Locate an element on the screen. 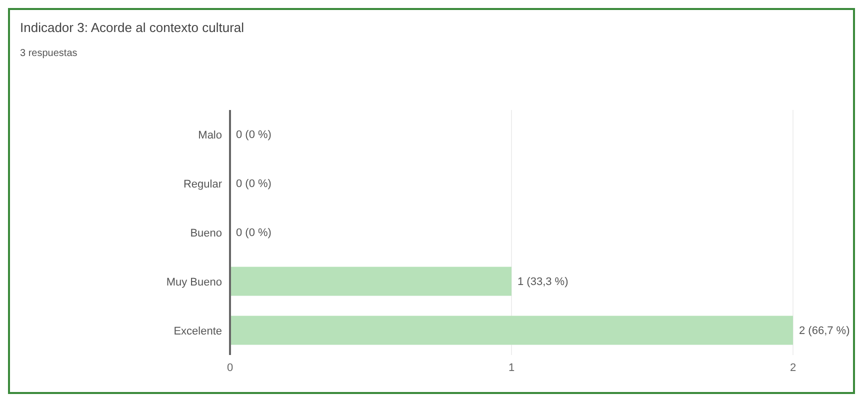  y-tick-label: Muy Bueno is located at coordinates (194, 282).